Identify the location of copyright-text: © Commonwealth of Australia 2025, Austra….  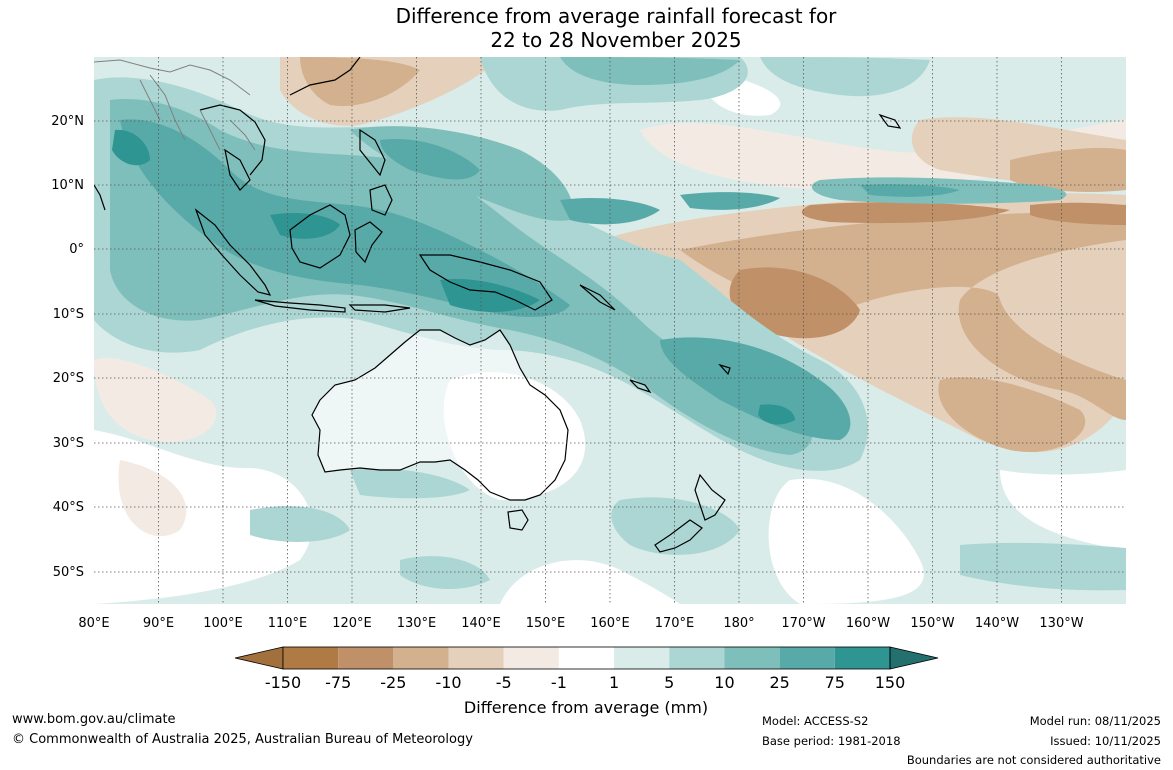
(242, 739).